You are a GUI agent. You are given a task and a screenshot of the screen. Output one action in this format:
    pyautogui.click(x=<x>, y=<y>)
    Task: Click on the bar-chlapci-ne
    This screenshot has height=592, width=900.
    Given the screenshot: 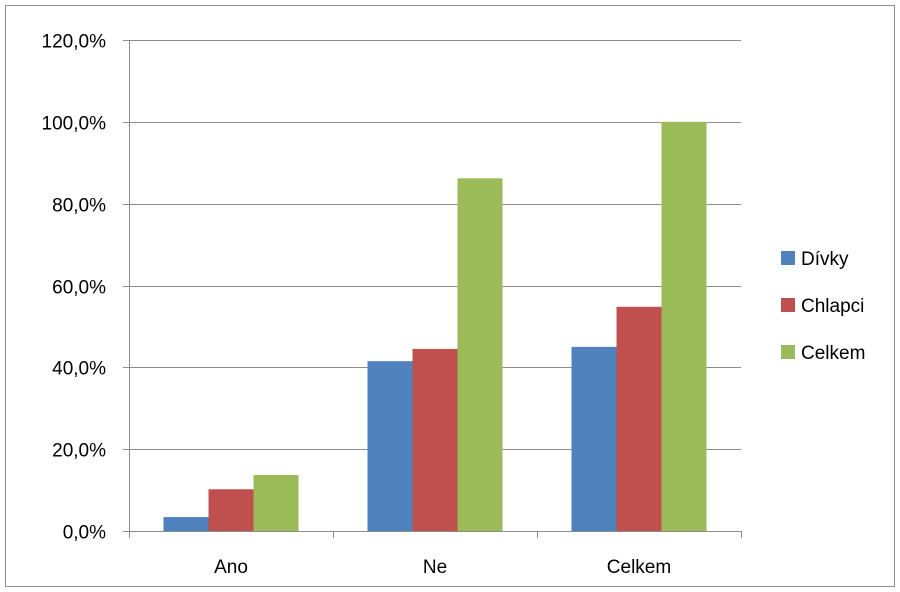 What is the action you would take?
    pyautogui.click(x=435, y=439)
    